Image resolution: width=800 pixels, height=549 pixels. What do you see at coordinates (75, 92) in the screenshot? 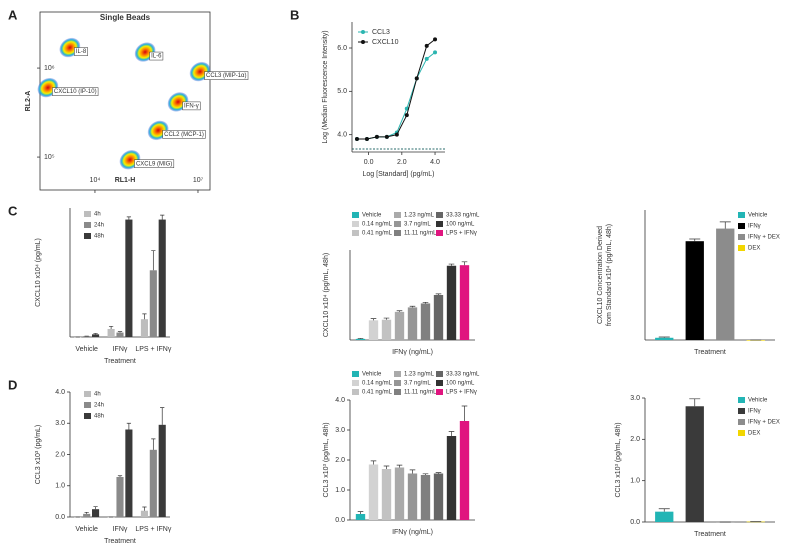
I see `population-label: CXCL10 (IP-10)` at bounding box center [75, 92].